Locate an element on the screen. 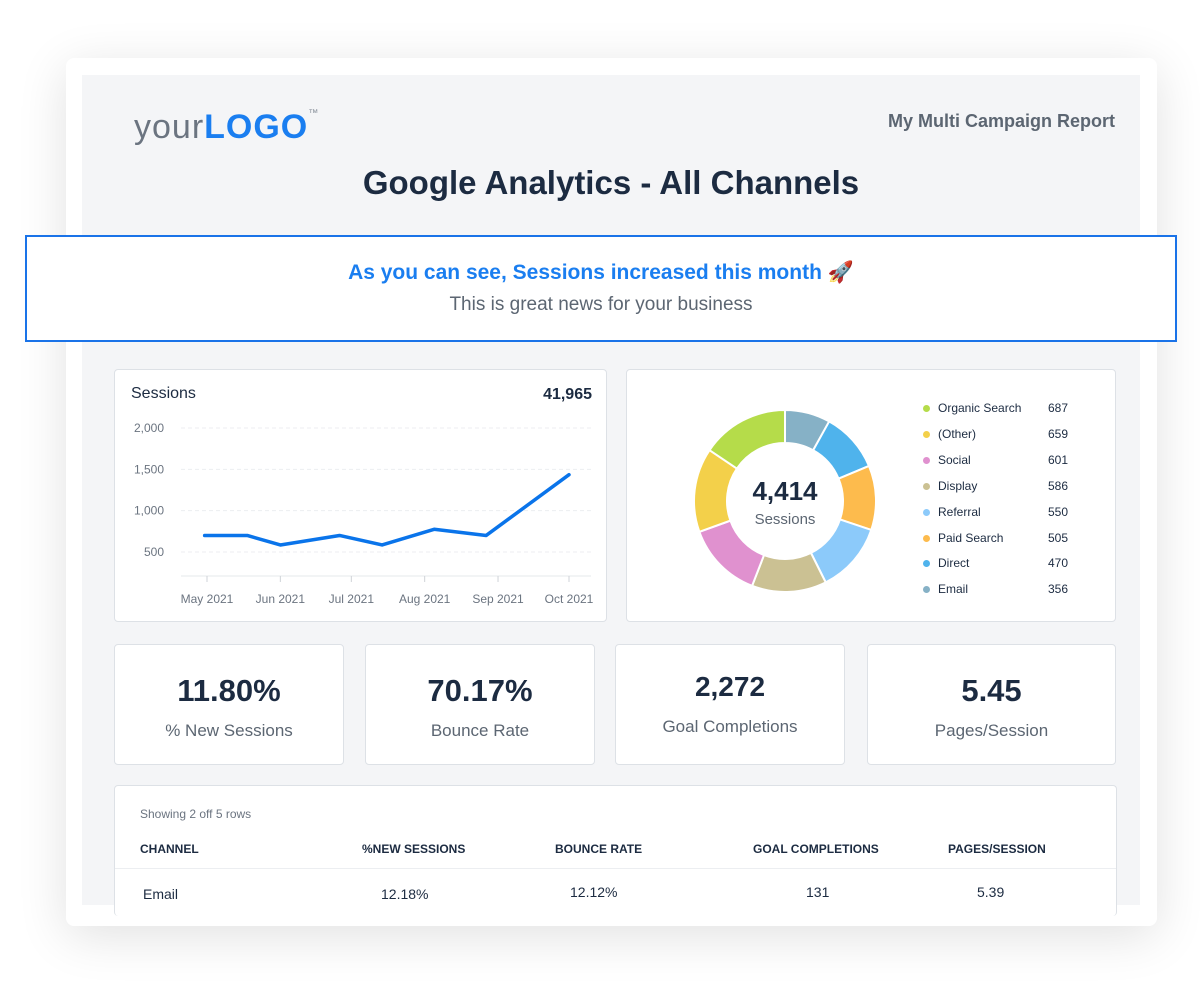  y-tick-label: 1,000 is located at coordinates (149, 511).